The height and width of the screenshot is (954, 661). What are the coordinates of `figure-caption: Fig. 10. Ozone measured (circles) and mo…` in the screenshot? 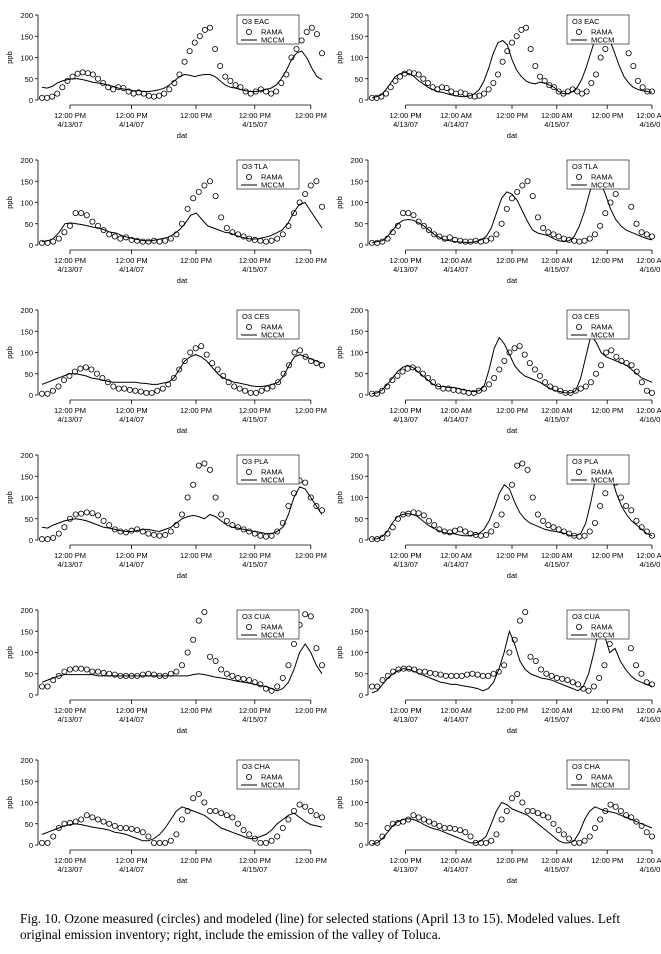 It's located at (320, 926).